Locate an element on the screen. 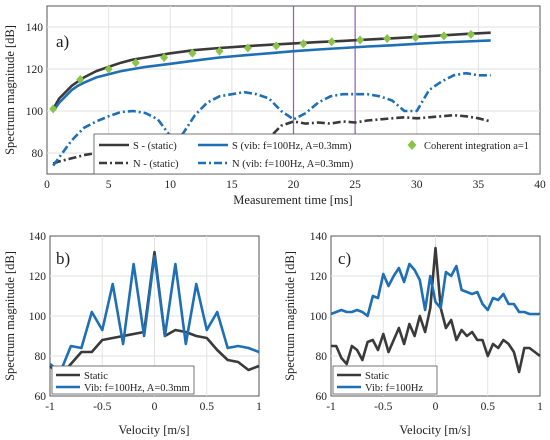  p2-xtick-label: -1 is located at coordinates (331, 407).